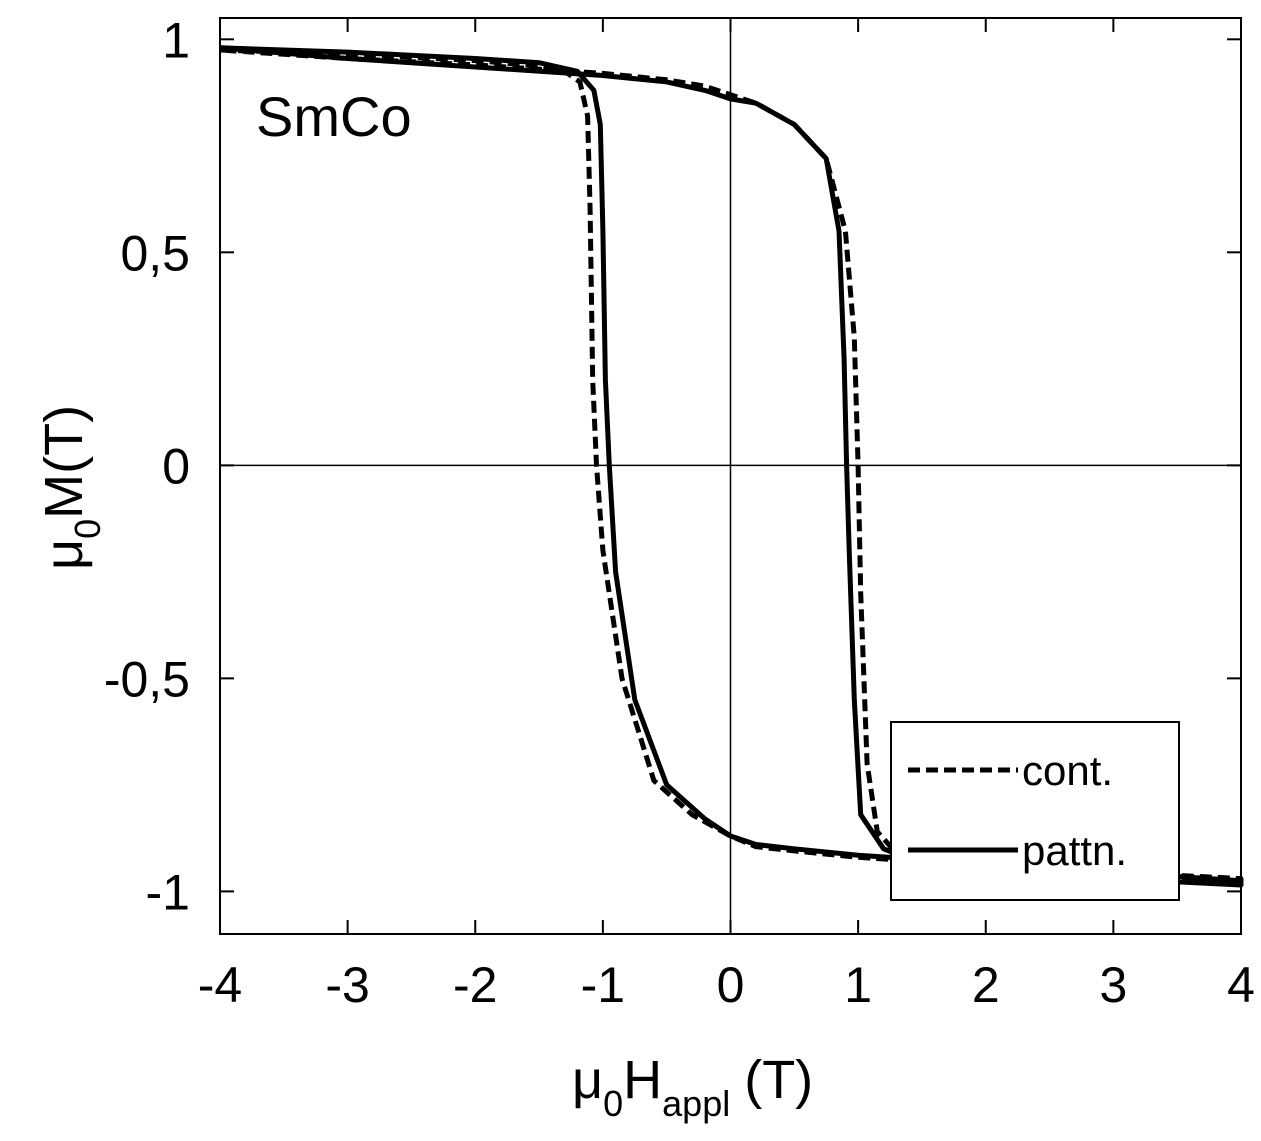 The image size is (1261, 1141). What do you see at coordinates (778, 1080) in the screenshot?
I see `x-axis-title-unit: (T)` at bounding box center [778, 1080].